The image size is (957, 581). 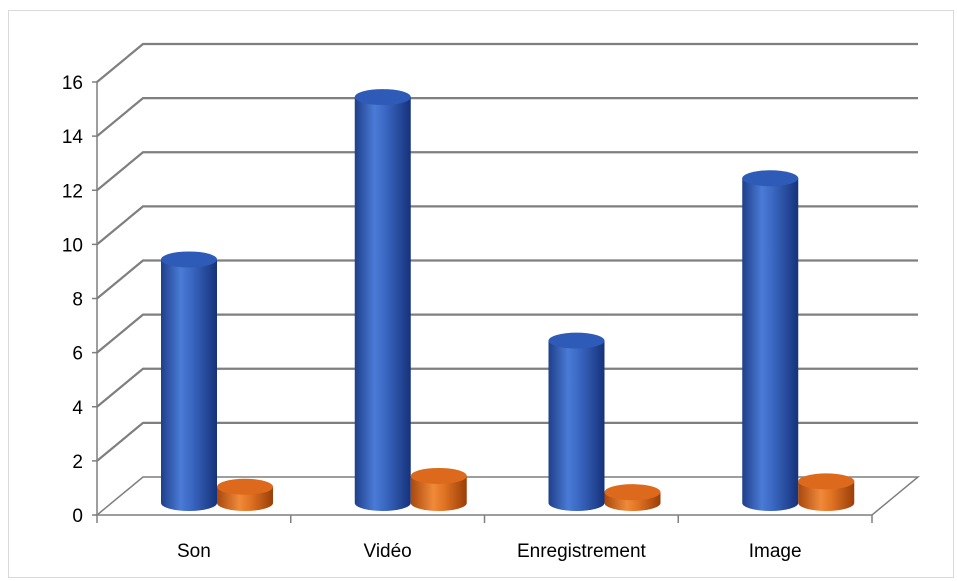 I want to click on x-tick-label: Son, so click(x=194, y=551).